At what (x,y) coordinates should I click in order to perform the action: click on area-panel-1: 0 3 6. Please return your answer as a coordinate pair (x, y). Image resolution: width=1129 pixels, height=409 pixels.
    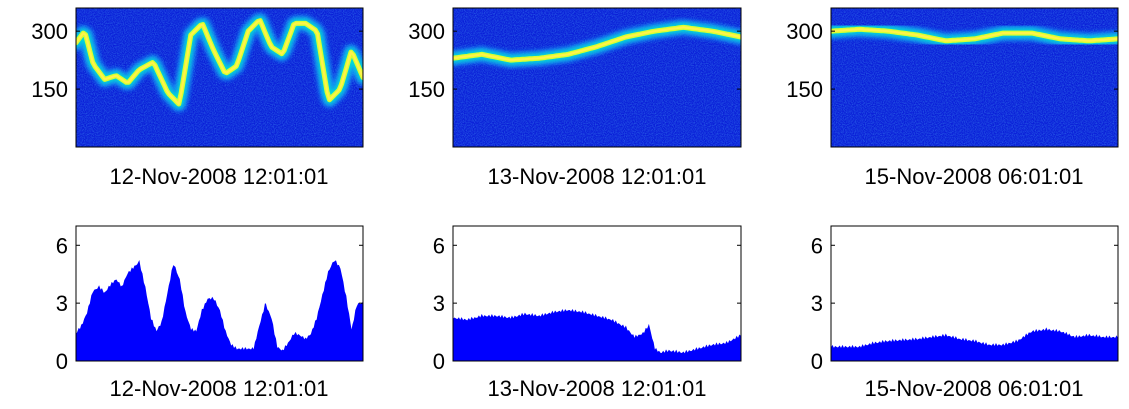
    Looking at the image, I should click on (210, 299).